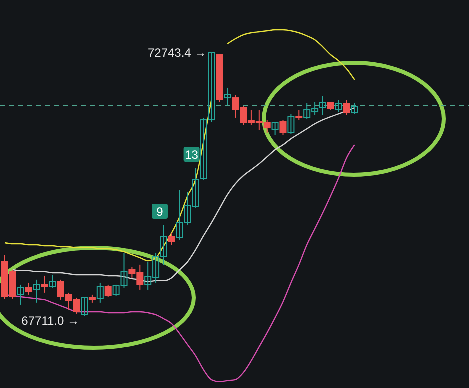  What do you see at coordinates (192, 155) in the screenshot?
I see `annotation: 13` at bounding box center [192, 155].